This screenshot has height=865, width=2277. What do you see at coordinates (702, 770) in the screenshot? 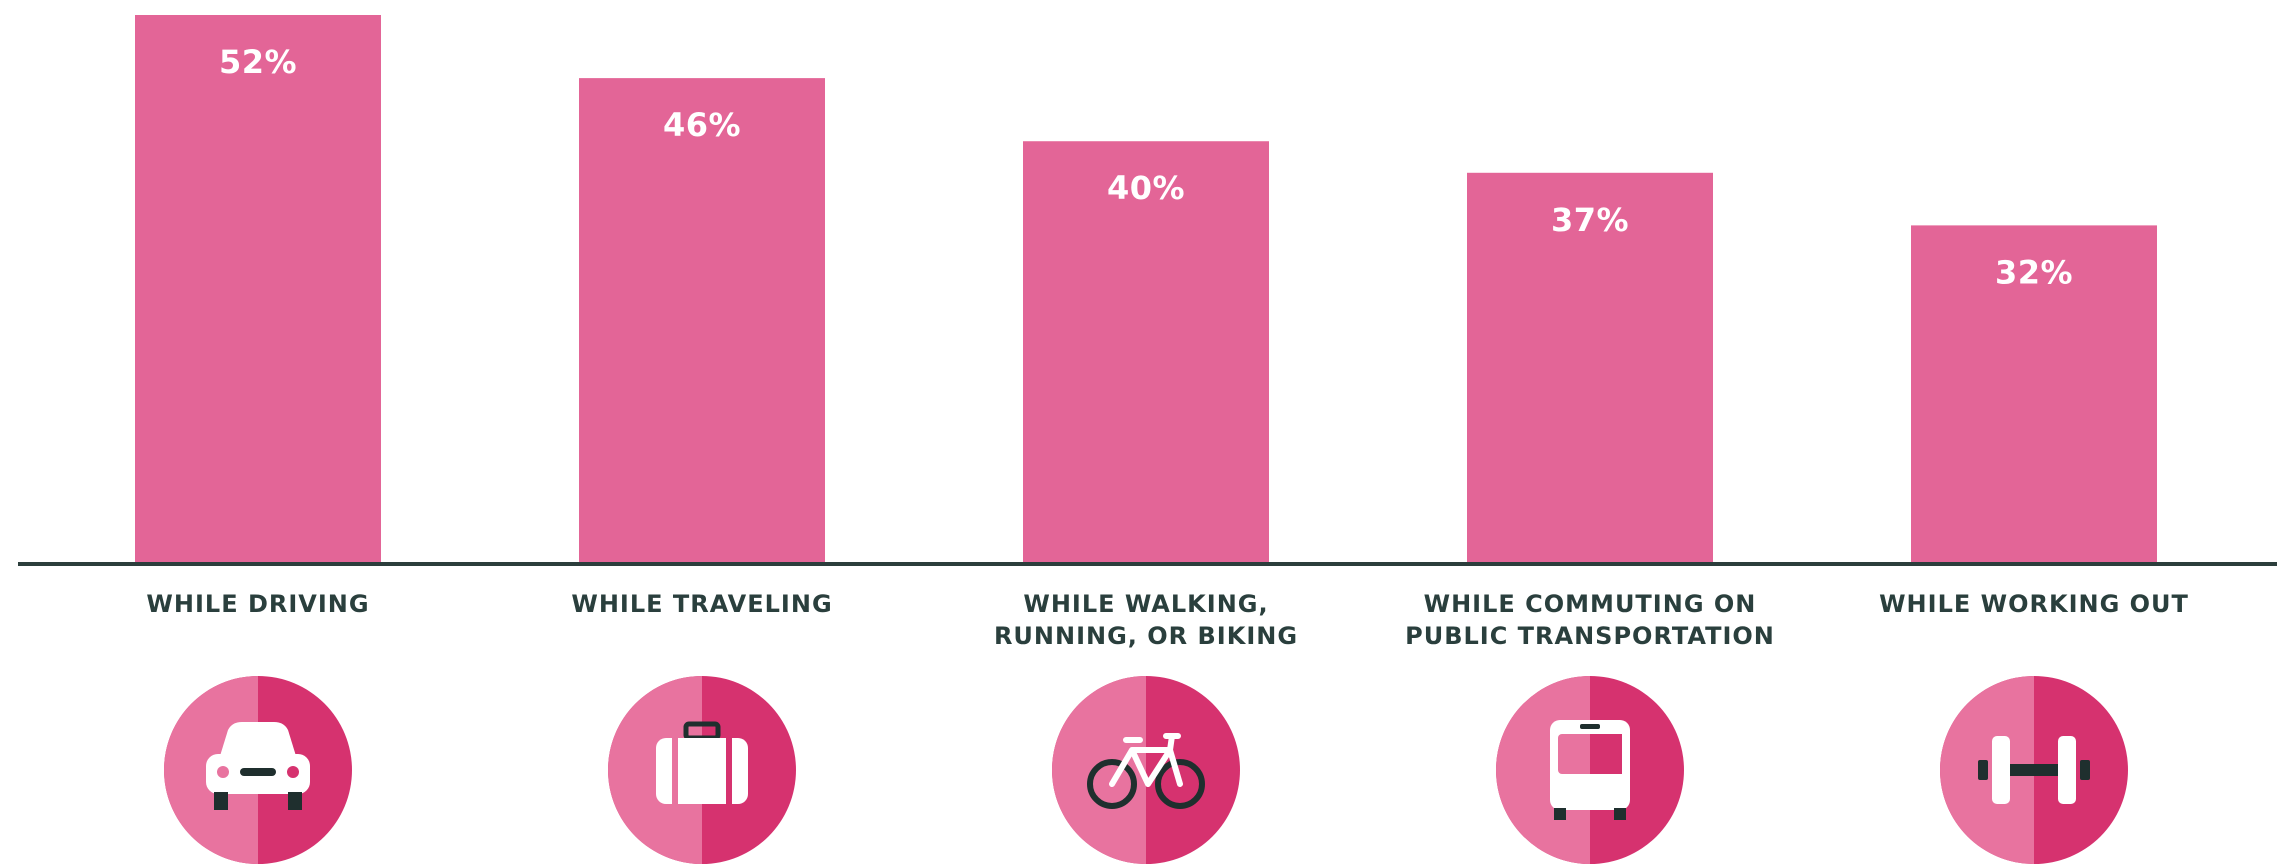
I see `suitcase-icon` at bounding box center [702, 770].